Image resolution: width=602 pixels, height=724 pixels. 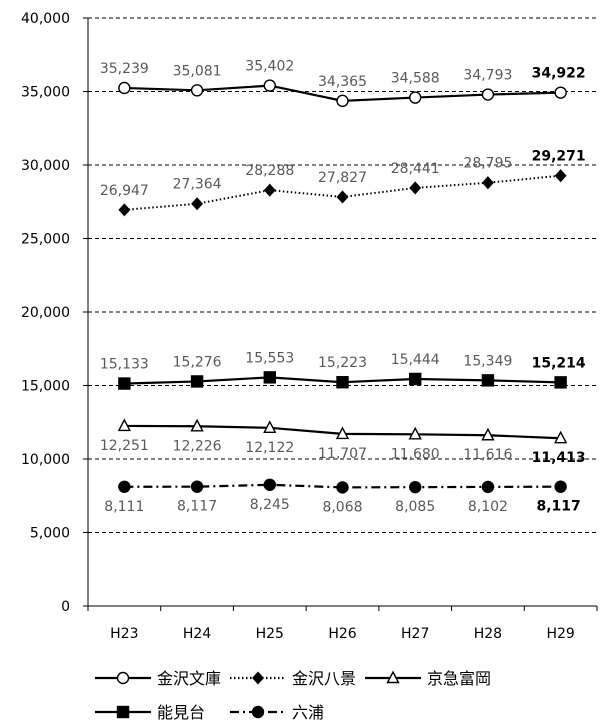 What do you see at coordinates (559, 363) in the screenshot?
I see `data-label: 15,214` at bounding box center [559, 363].